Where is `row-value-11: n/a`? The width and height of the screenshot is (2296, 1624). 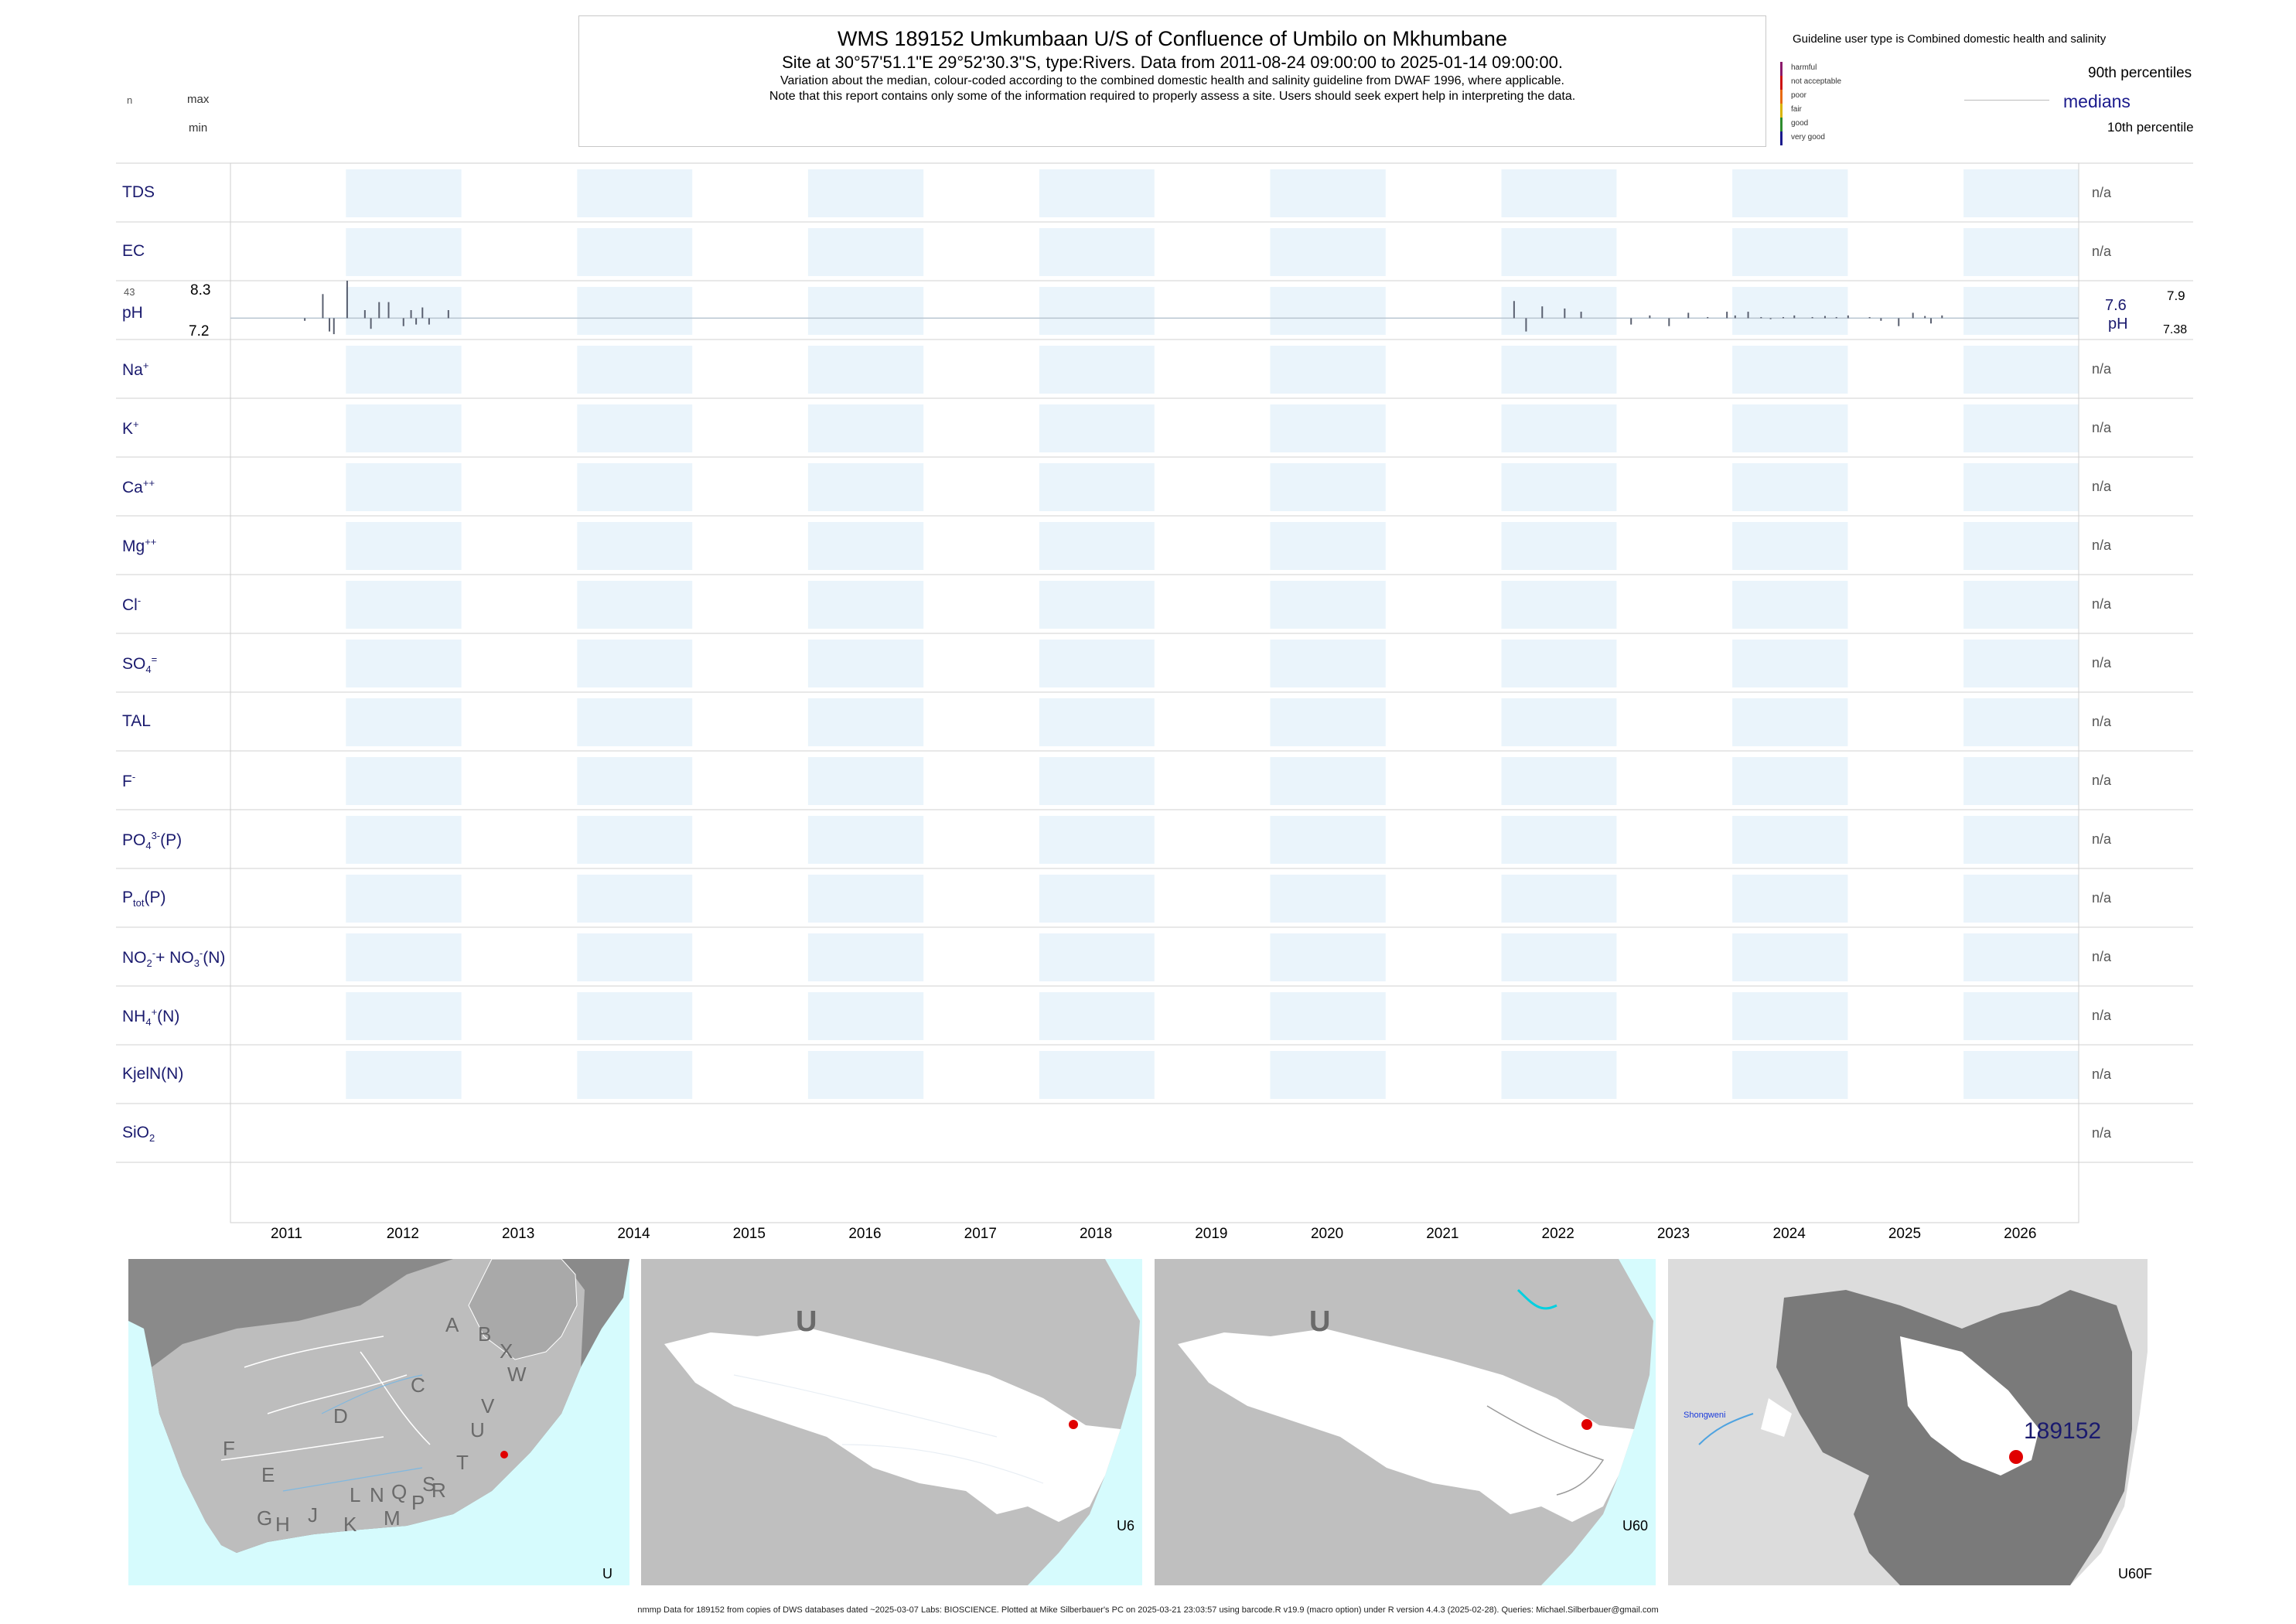
row-value-11: n/a is located at coordinates (2101, 839).